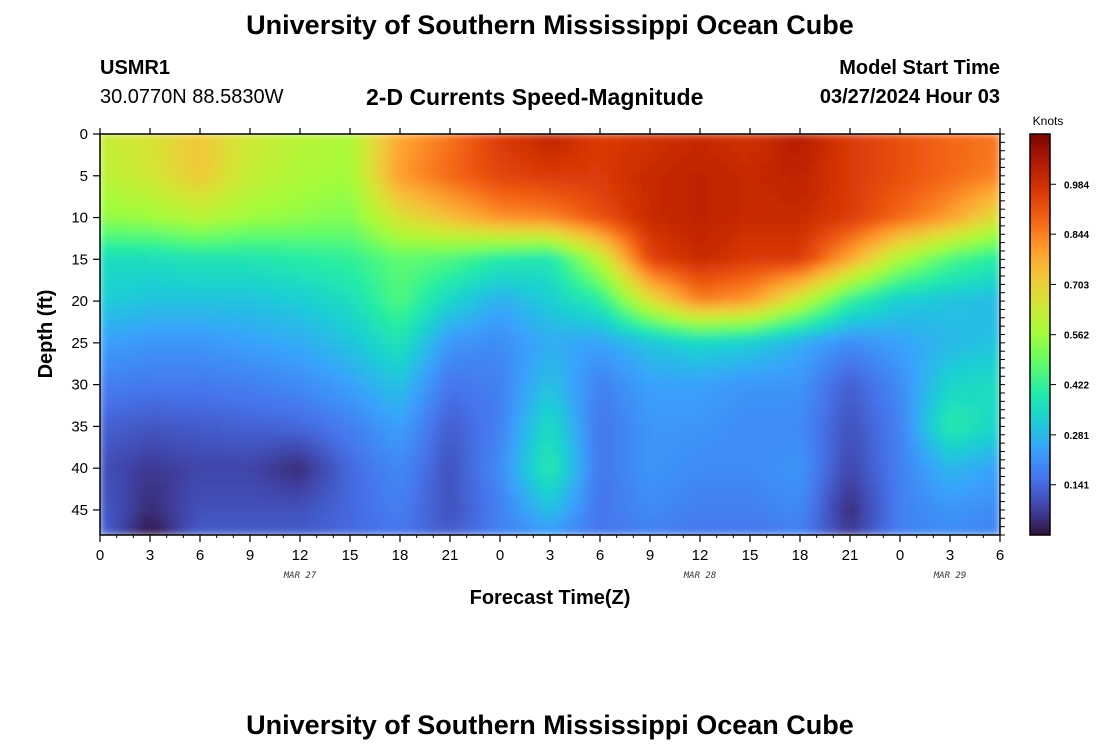 This screenshot has width=1100, height=750. I want to click on x-tick-label: 21, so click(850, 555).